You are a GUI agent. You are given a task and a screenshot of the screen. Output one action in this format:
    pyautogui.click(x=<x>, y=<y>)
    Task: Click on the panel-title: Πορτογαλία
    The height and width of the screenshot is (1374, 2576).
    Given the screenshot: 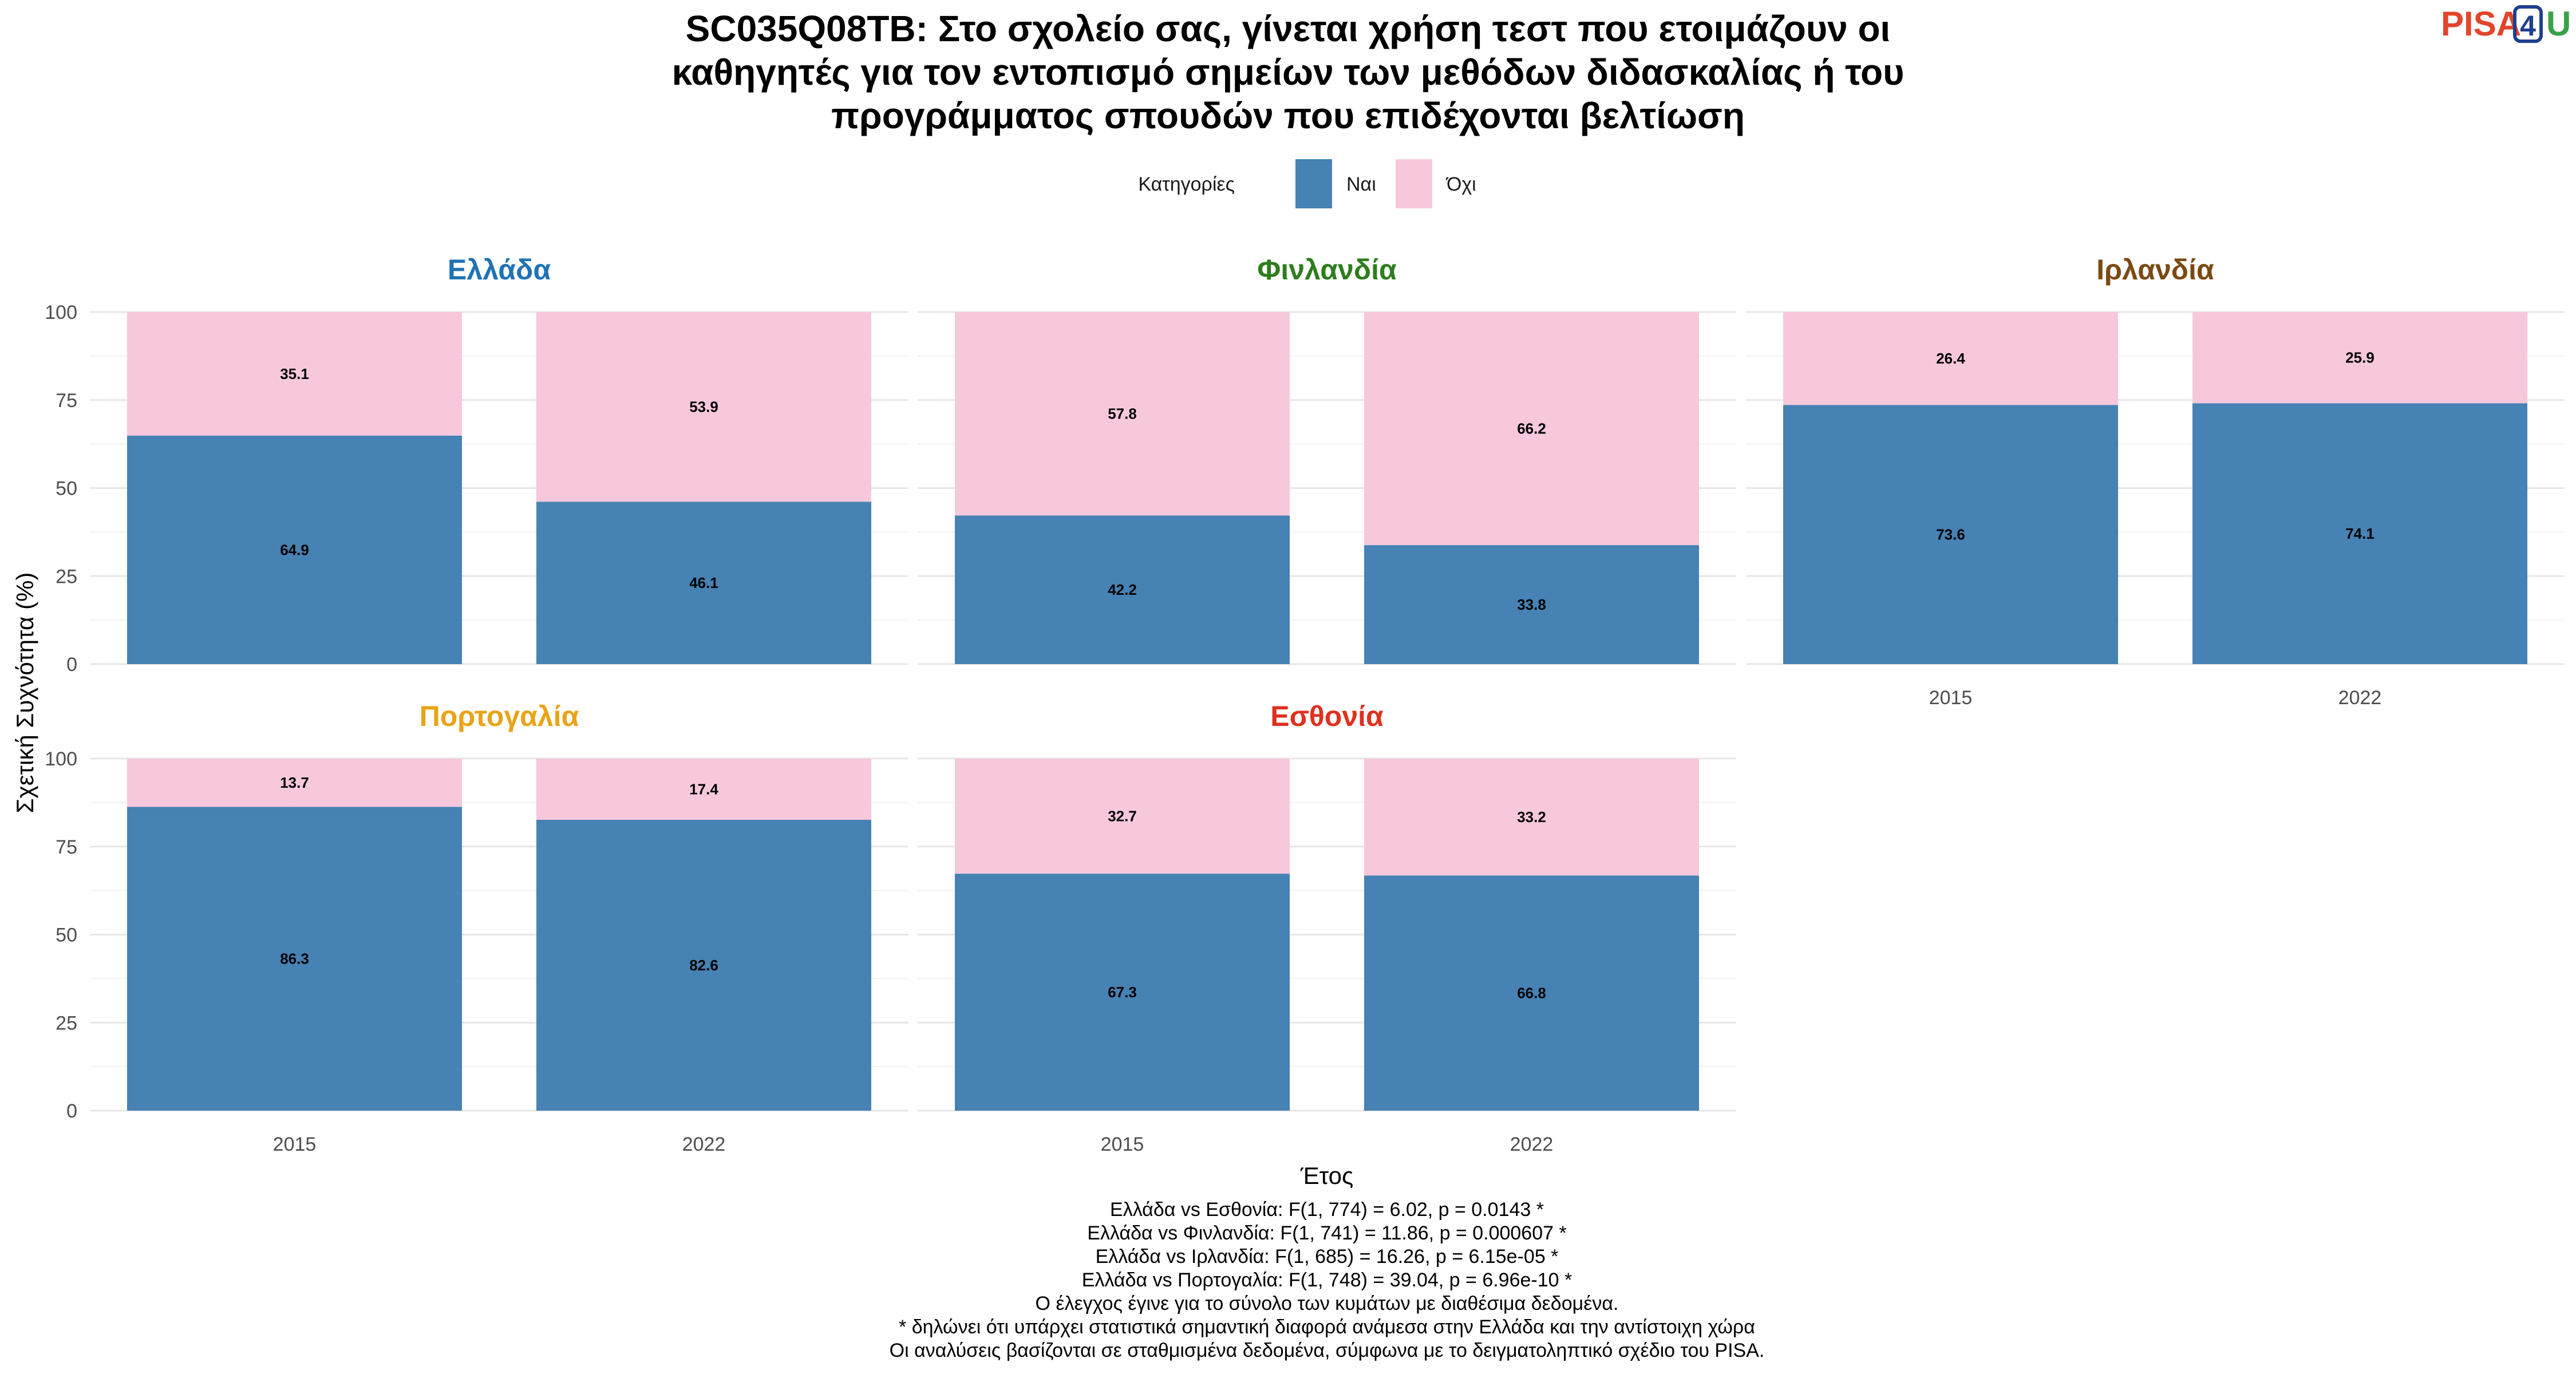 What is the action you would take?
    pyautogui.click(x=499, y=716)
    